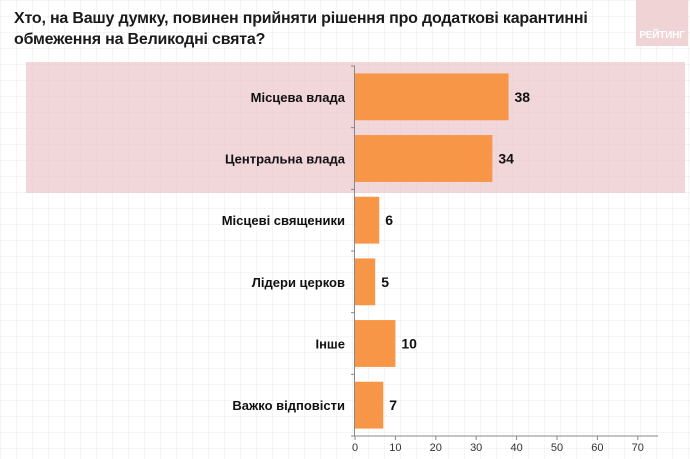 This screenshot has height=459, width=690. I want to click on value-label: 34, so click(506, 159).